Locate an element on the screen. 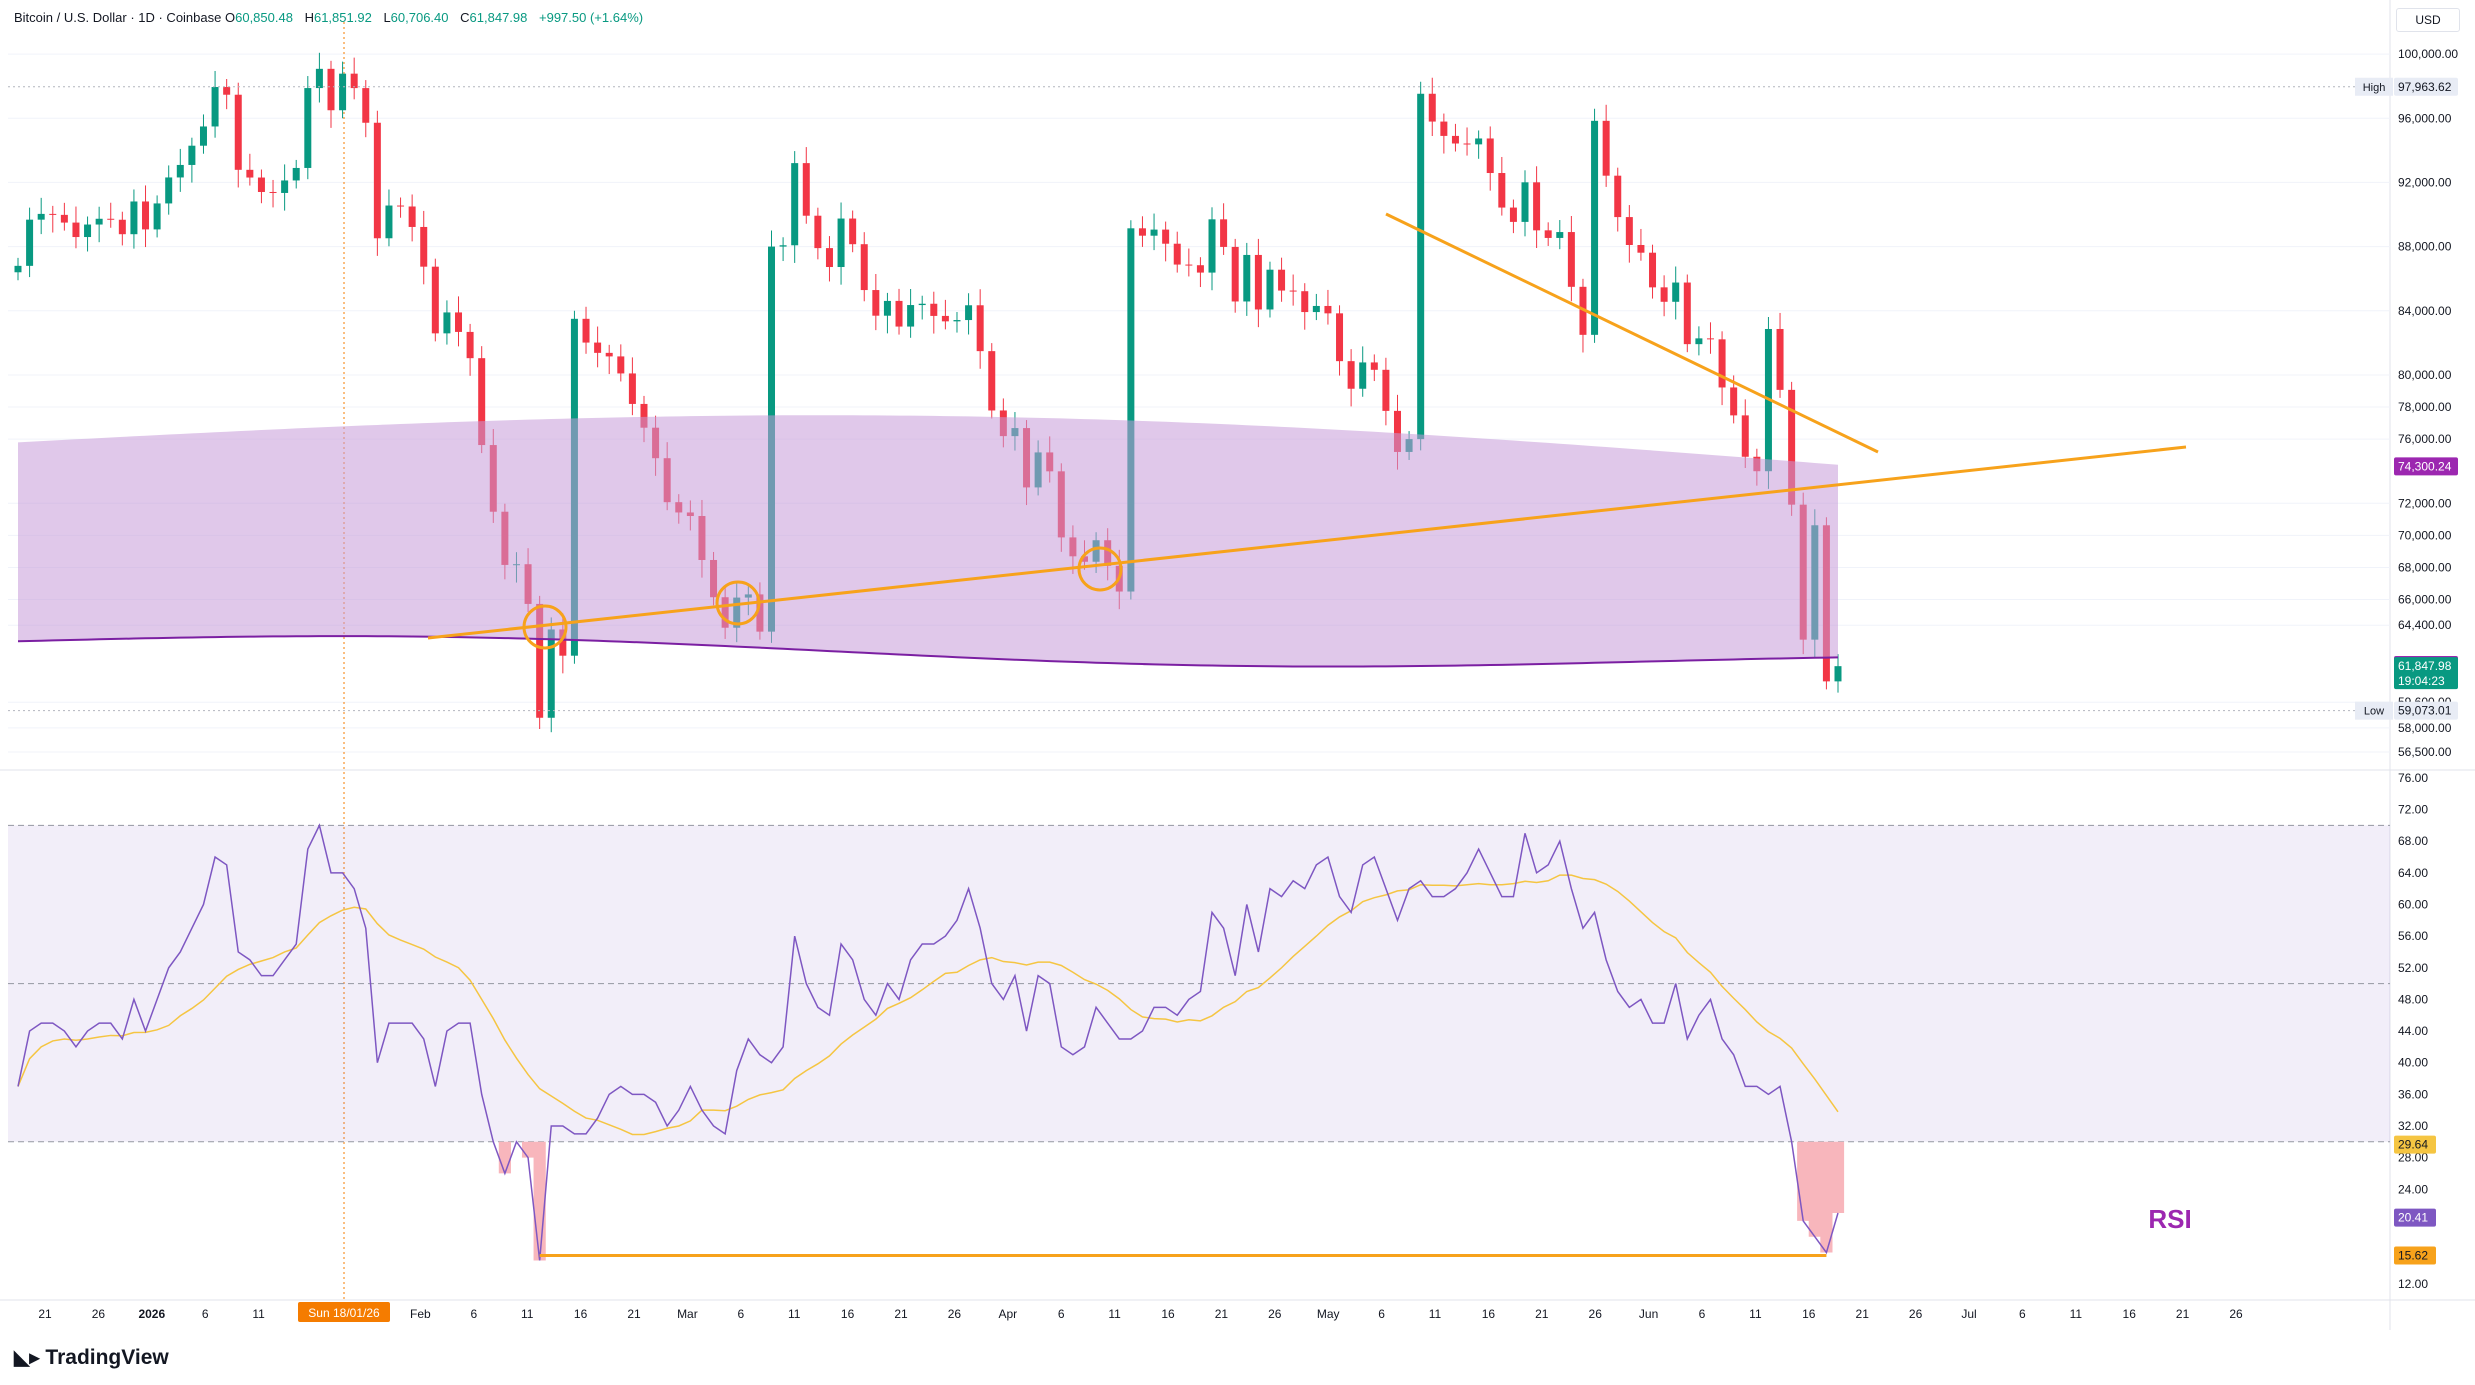 This screenshot has height=1385, width=2475. rsi-tick-label: 56.00 is located at coordinates (2413, 936).